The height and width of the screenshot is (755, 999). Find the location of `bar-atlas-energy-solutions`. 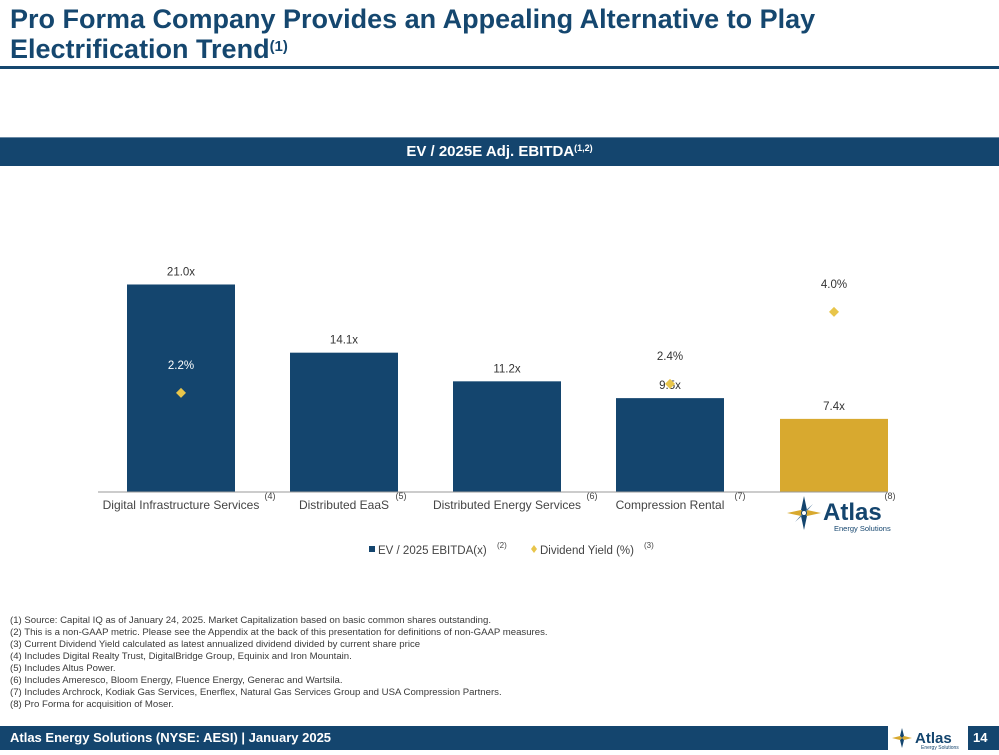

bar-atlas-energy-solutions is located at coordinates (834, 455).